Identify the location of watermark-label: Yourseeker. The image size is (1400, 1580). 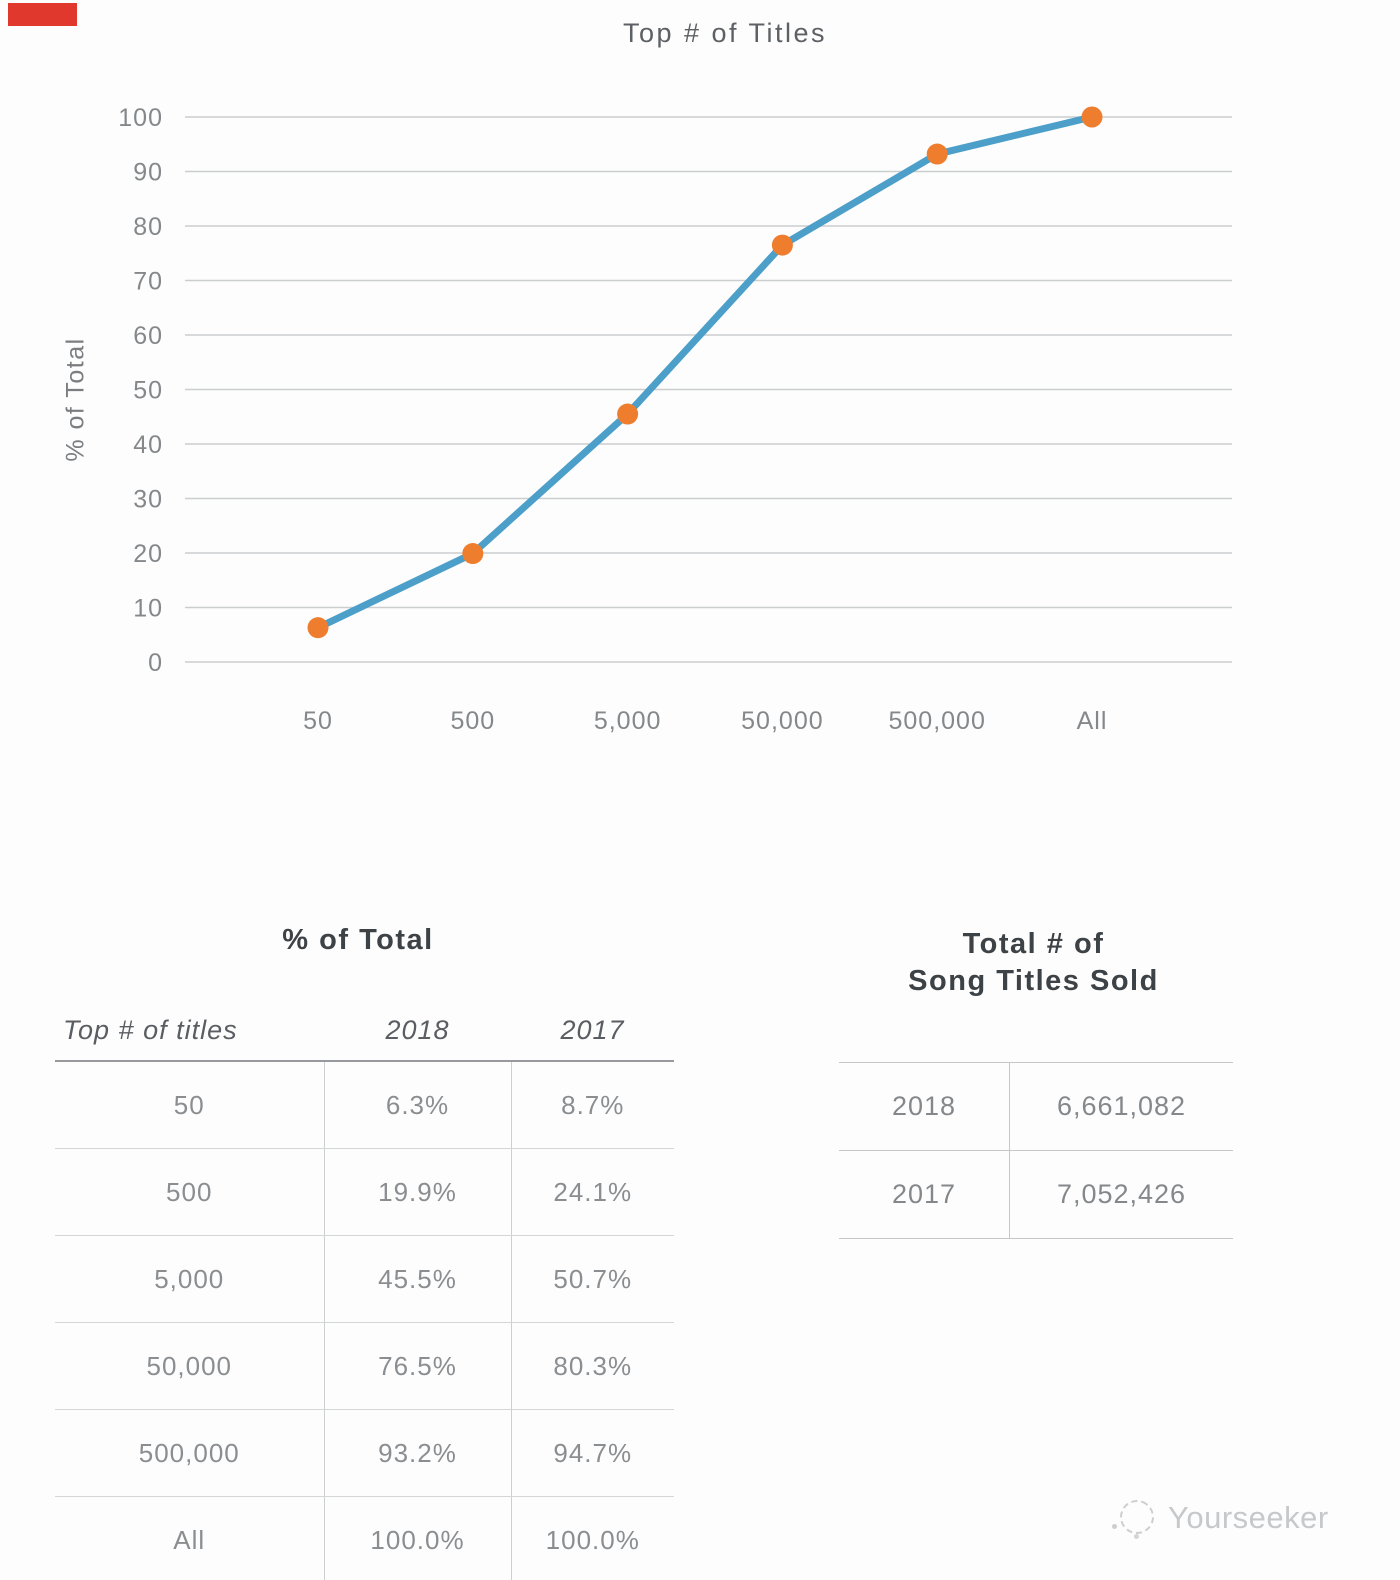
(1248, 1517).